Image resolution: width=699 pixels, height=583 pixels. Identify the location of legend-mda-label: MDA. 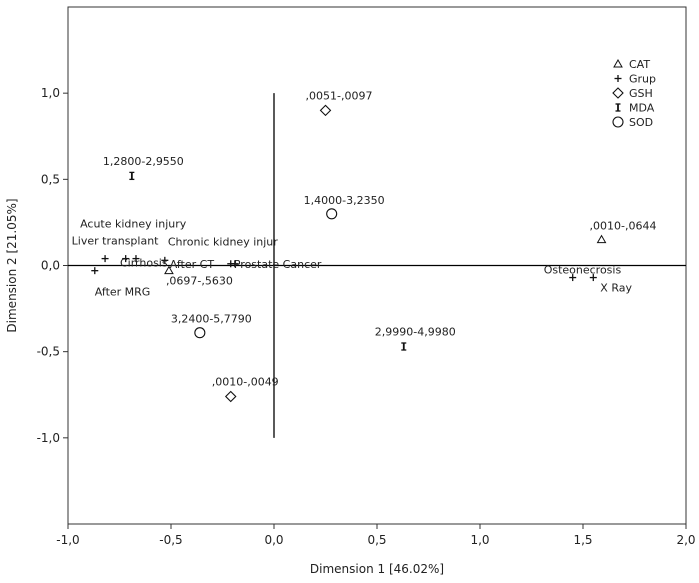
(642, 108).